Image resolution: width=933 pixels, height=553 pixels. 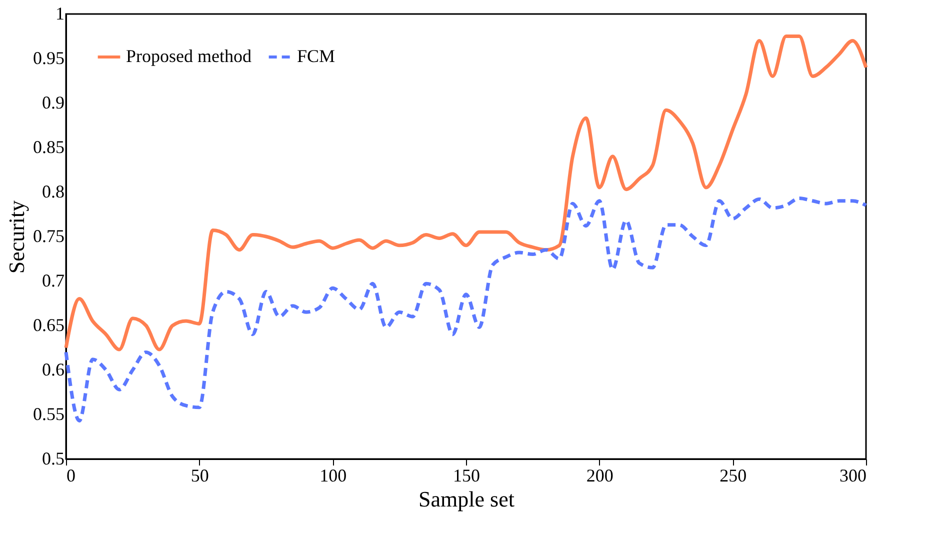 What do you see at coordinates (316, 56) in the screenshot?
I see `legend-label: FCM` at bounding box center [316, 56].